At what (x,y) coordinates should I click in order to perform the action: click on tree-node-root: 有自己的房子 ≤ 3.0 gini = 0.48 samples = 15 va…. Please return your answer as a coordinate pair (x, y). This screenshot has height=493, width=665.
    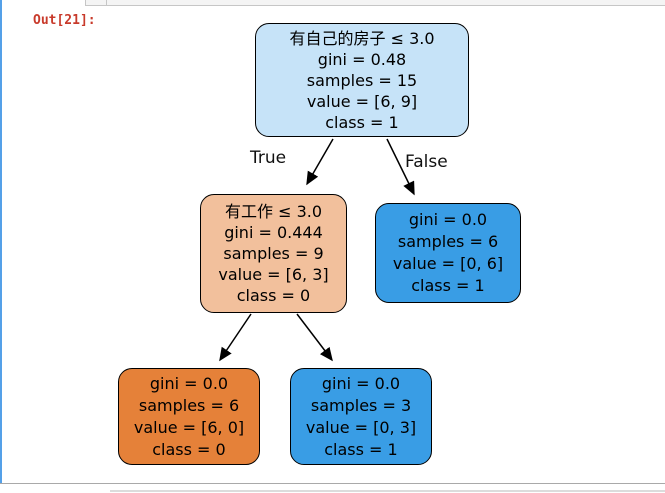
    Looking at the image, I should click on (362, 80).